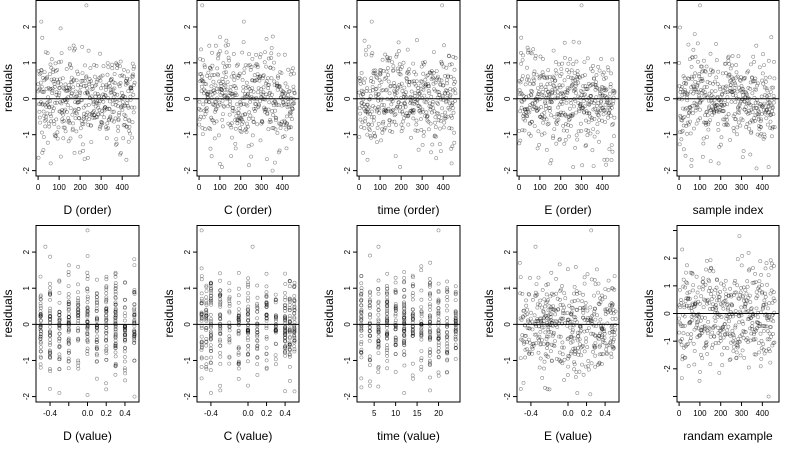 Image resolution: width=800 pixels, height=450 pixels. I want to click on y-axis-label: residuals, so click(8, 313).